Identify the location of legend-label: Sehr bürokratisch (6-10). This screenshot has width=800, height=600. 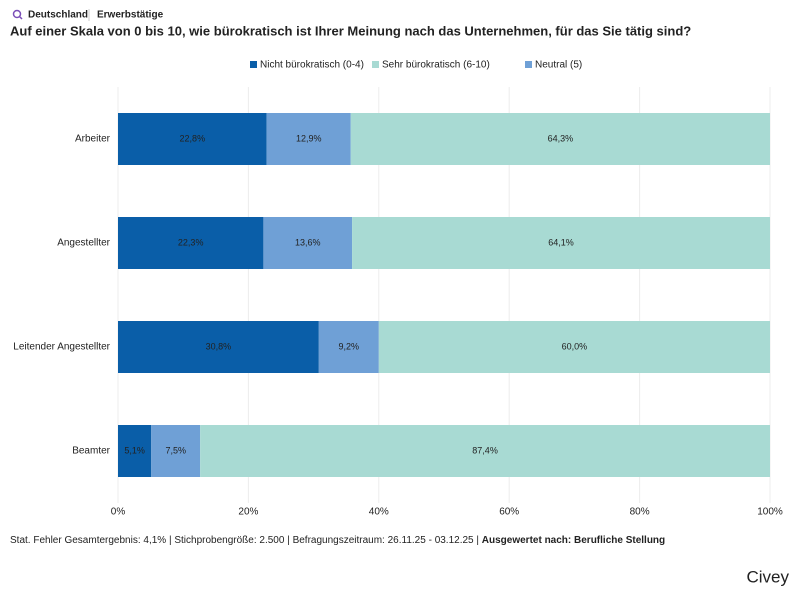
(436, 65).